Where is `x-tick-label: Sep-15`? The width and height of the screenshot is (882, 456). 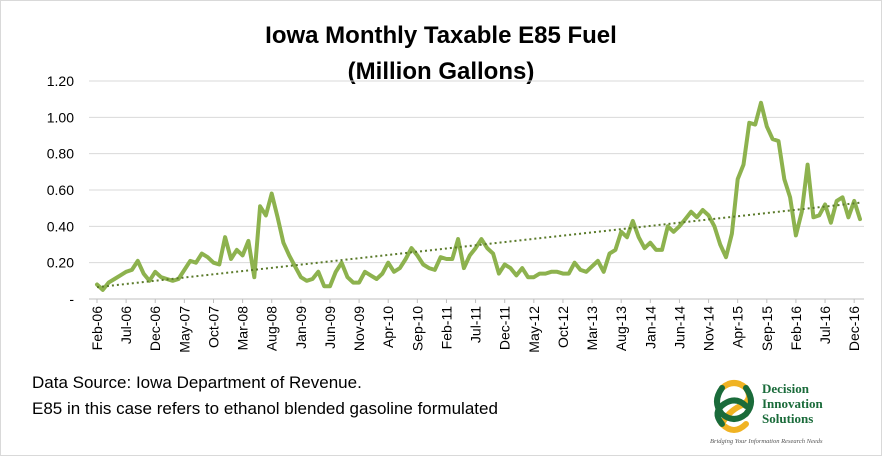
x-tick-label: Sep-15 is located at coordinates (767, 328).